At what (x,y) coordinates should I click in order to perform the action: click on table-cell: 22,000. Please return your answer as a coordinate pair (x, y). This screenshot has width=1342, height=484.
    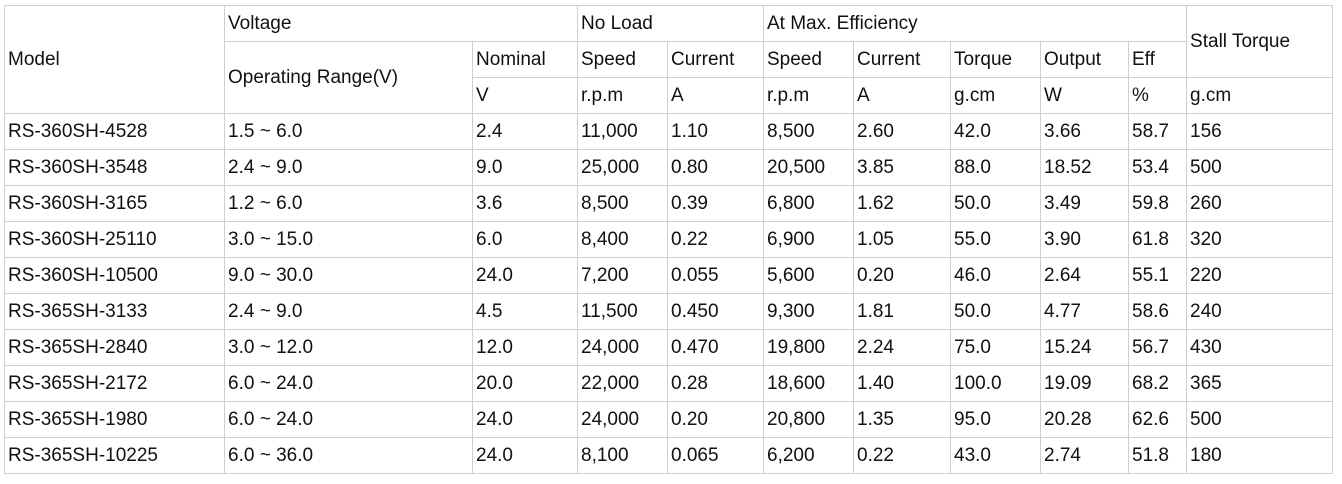
    Looking at the image, I should click on (622, 383).